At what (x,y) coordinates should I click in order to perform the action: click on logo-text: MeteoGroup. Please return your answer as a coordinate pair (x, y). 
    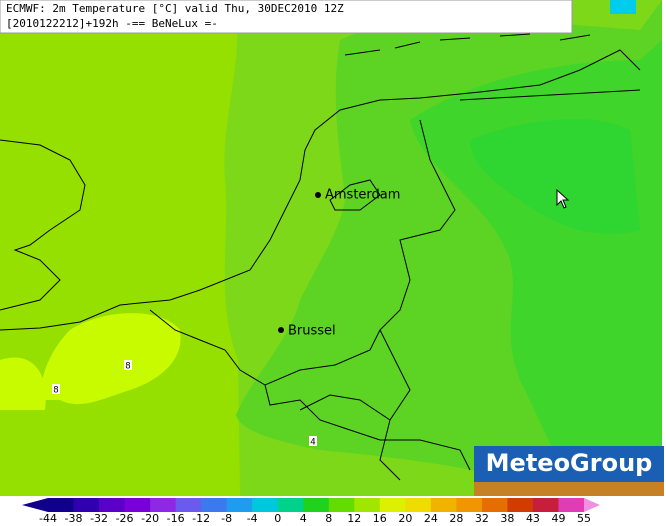
    Looking at the image, I should click on (569, 463).